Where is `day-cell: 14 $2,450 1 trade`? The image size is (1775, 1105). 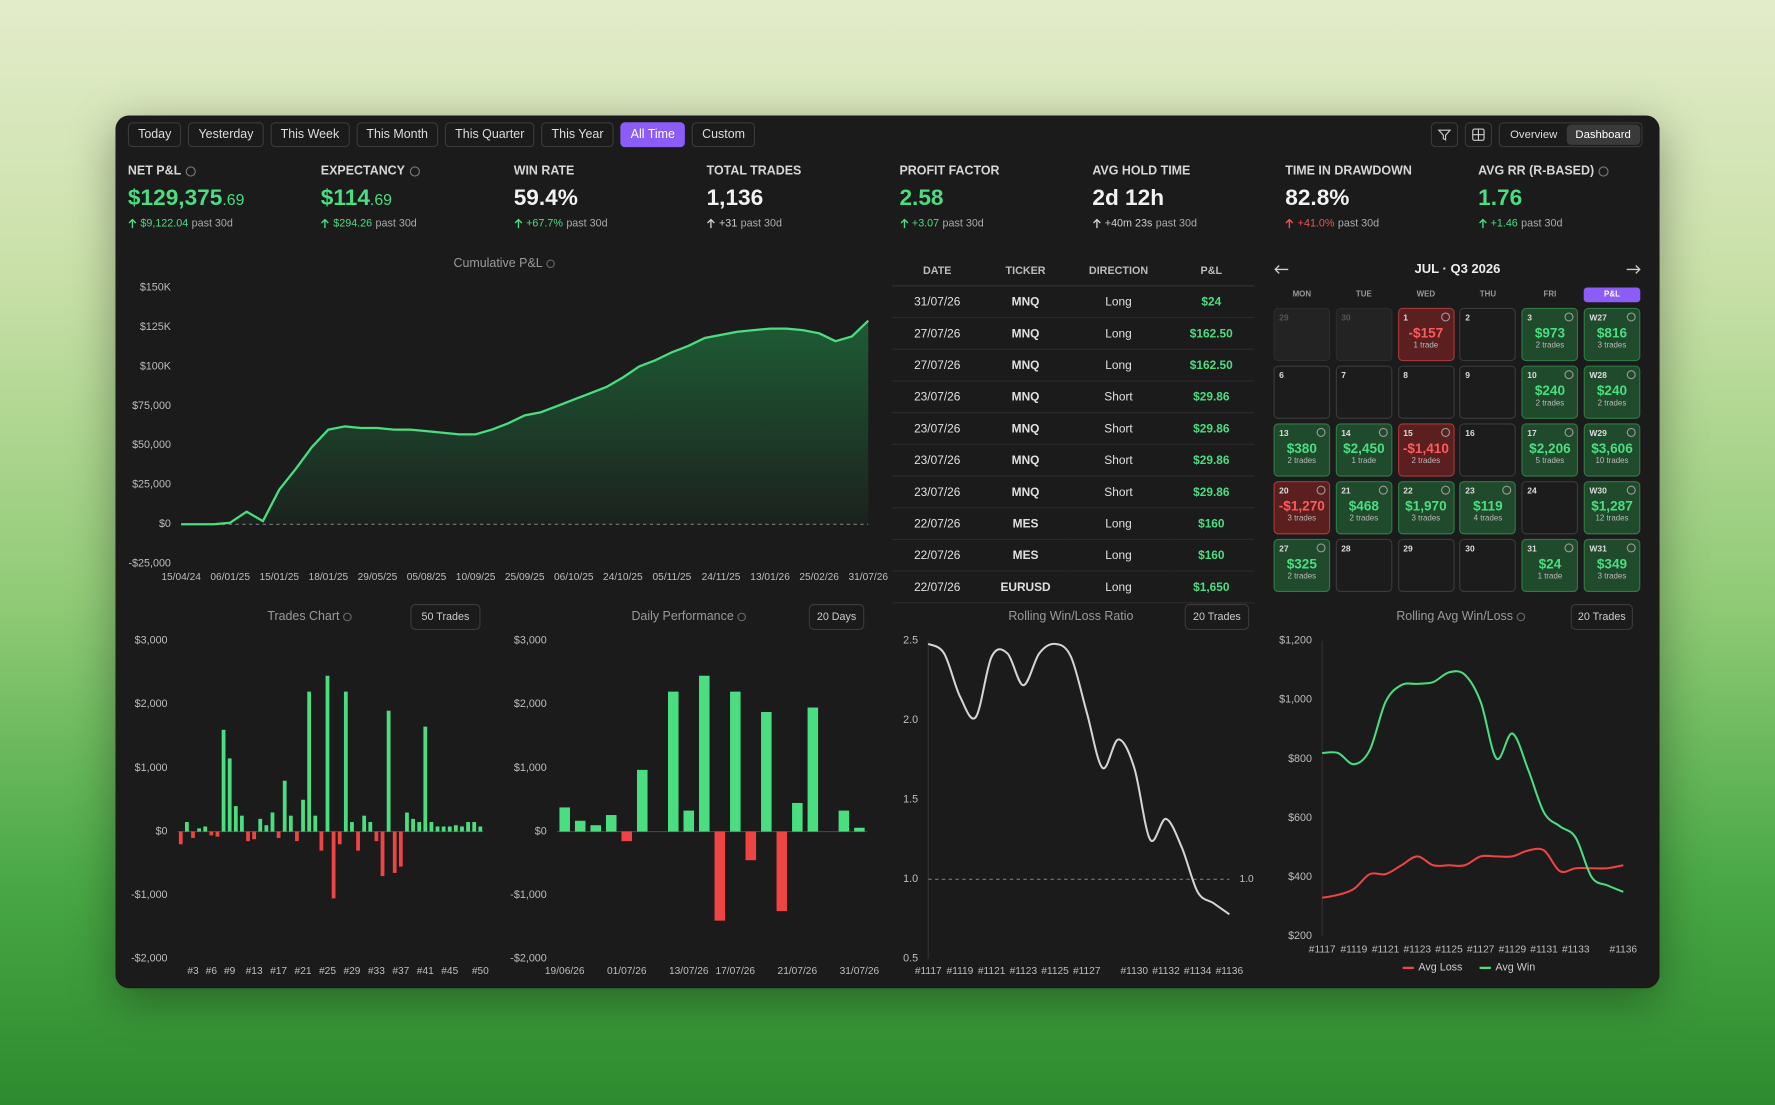 day-cell: 14 $2,450 1 trade is located at coordinates (1364, 450).